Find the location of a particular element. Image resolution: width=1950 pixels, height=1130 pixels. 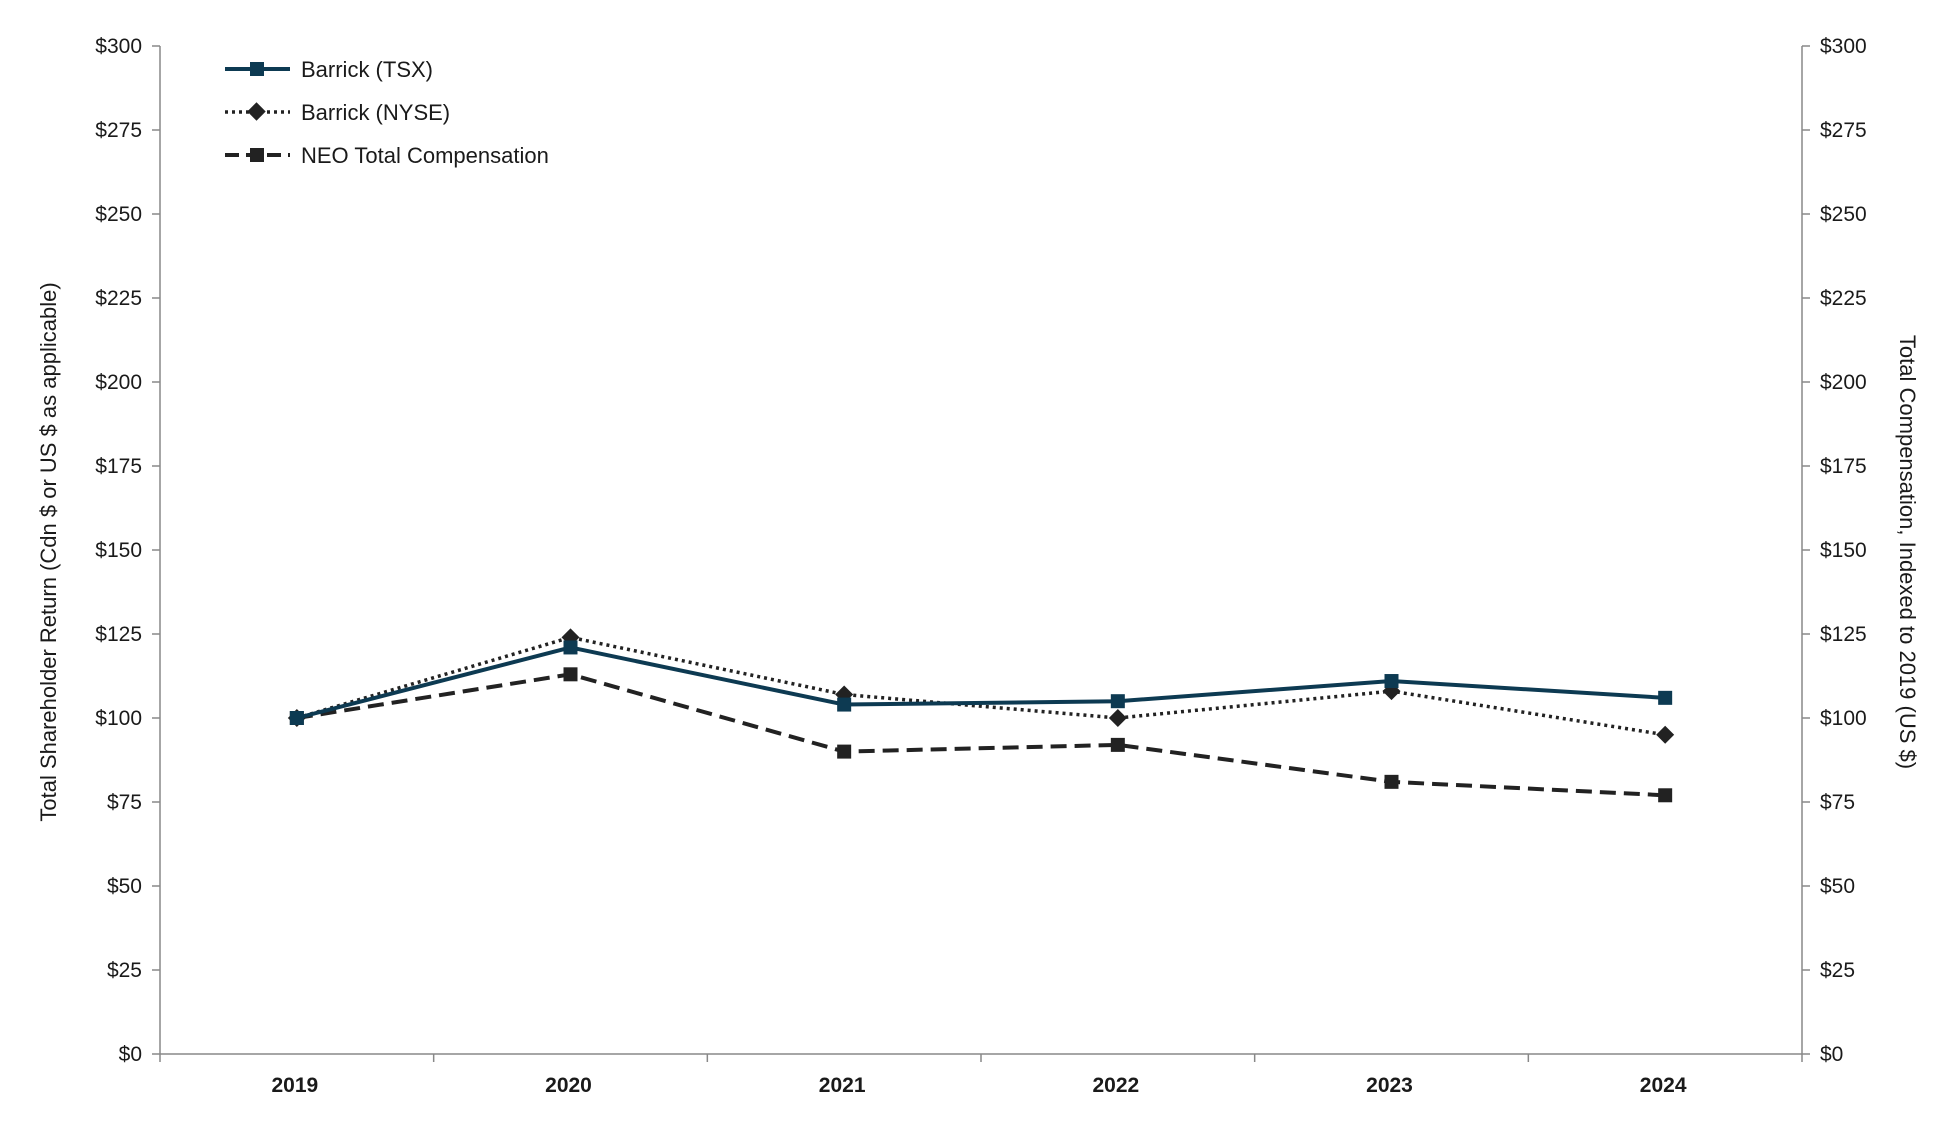

x-axis-ticks: 2019 2020 2021 2022 2023 2024 is located at coordinates (981, 1075).